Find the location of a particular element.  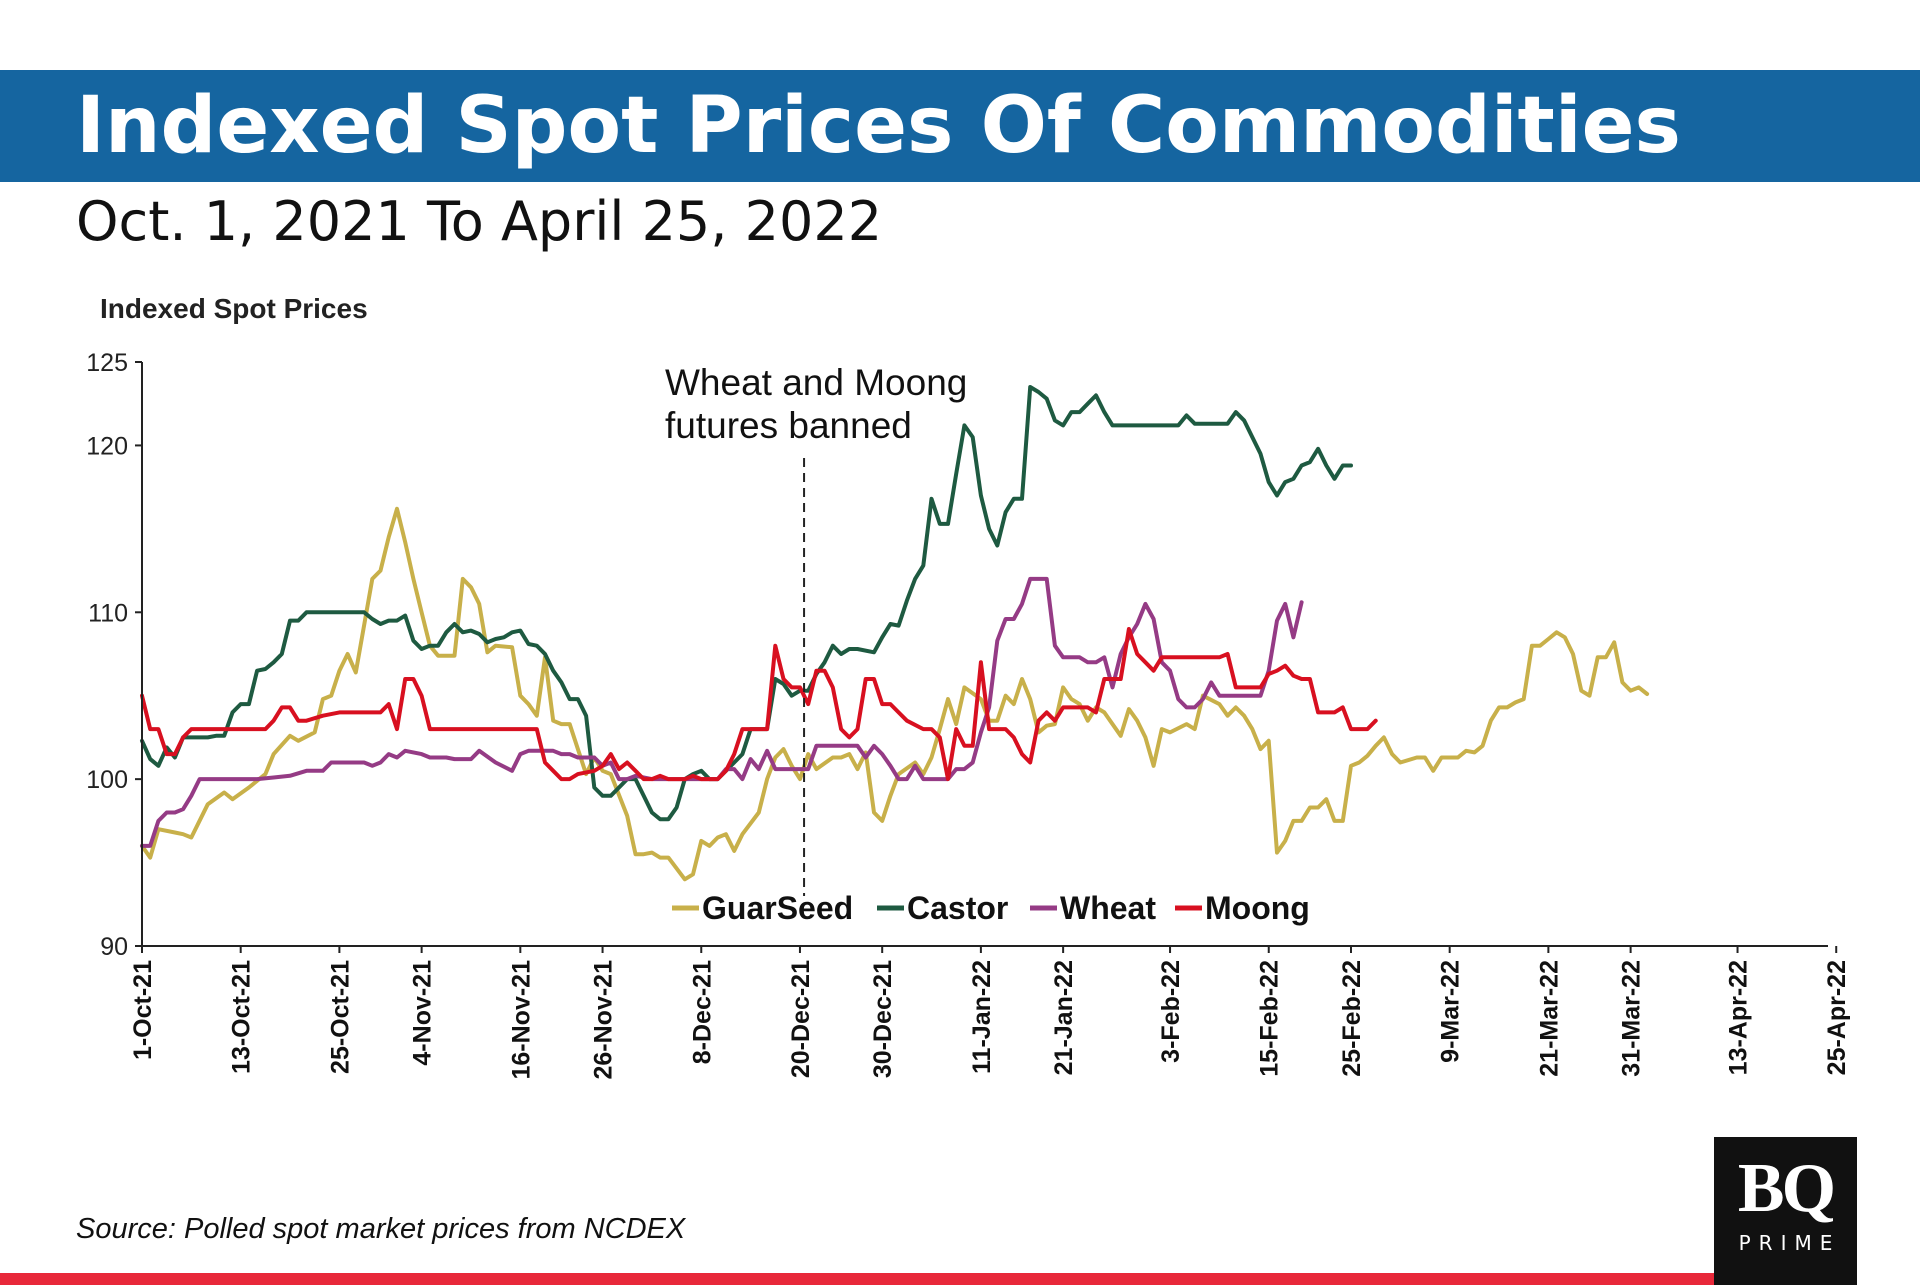

x-tick-label: 1-Oct-21 is located at coordinates (143, 1010).